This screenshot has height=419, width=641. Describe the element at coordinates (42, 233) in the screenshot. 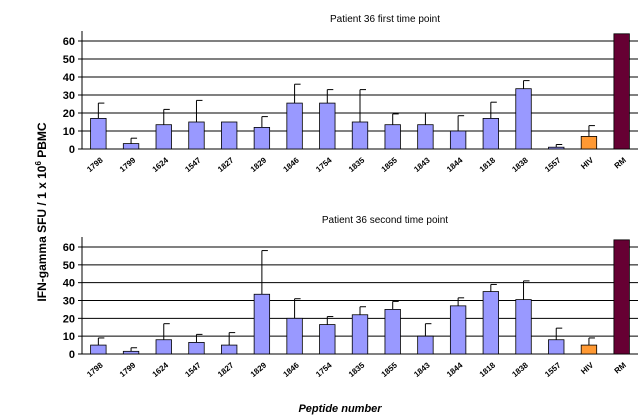

I see `y-axis-label-main: IFN-gamma SFU / 1 x 10` at that location.